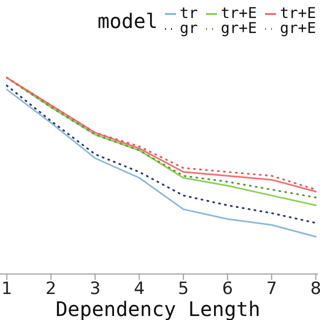 The image size is (320, 320). What do you see at coordinates (158, 308) in the screenshot?
I see `x-axis-title: Dependency Length` at bounding box center [158, 308].